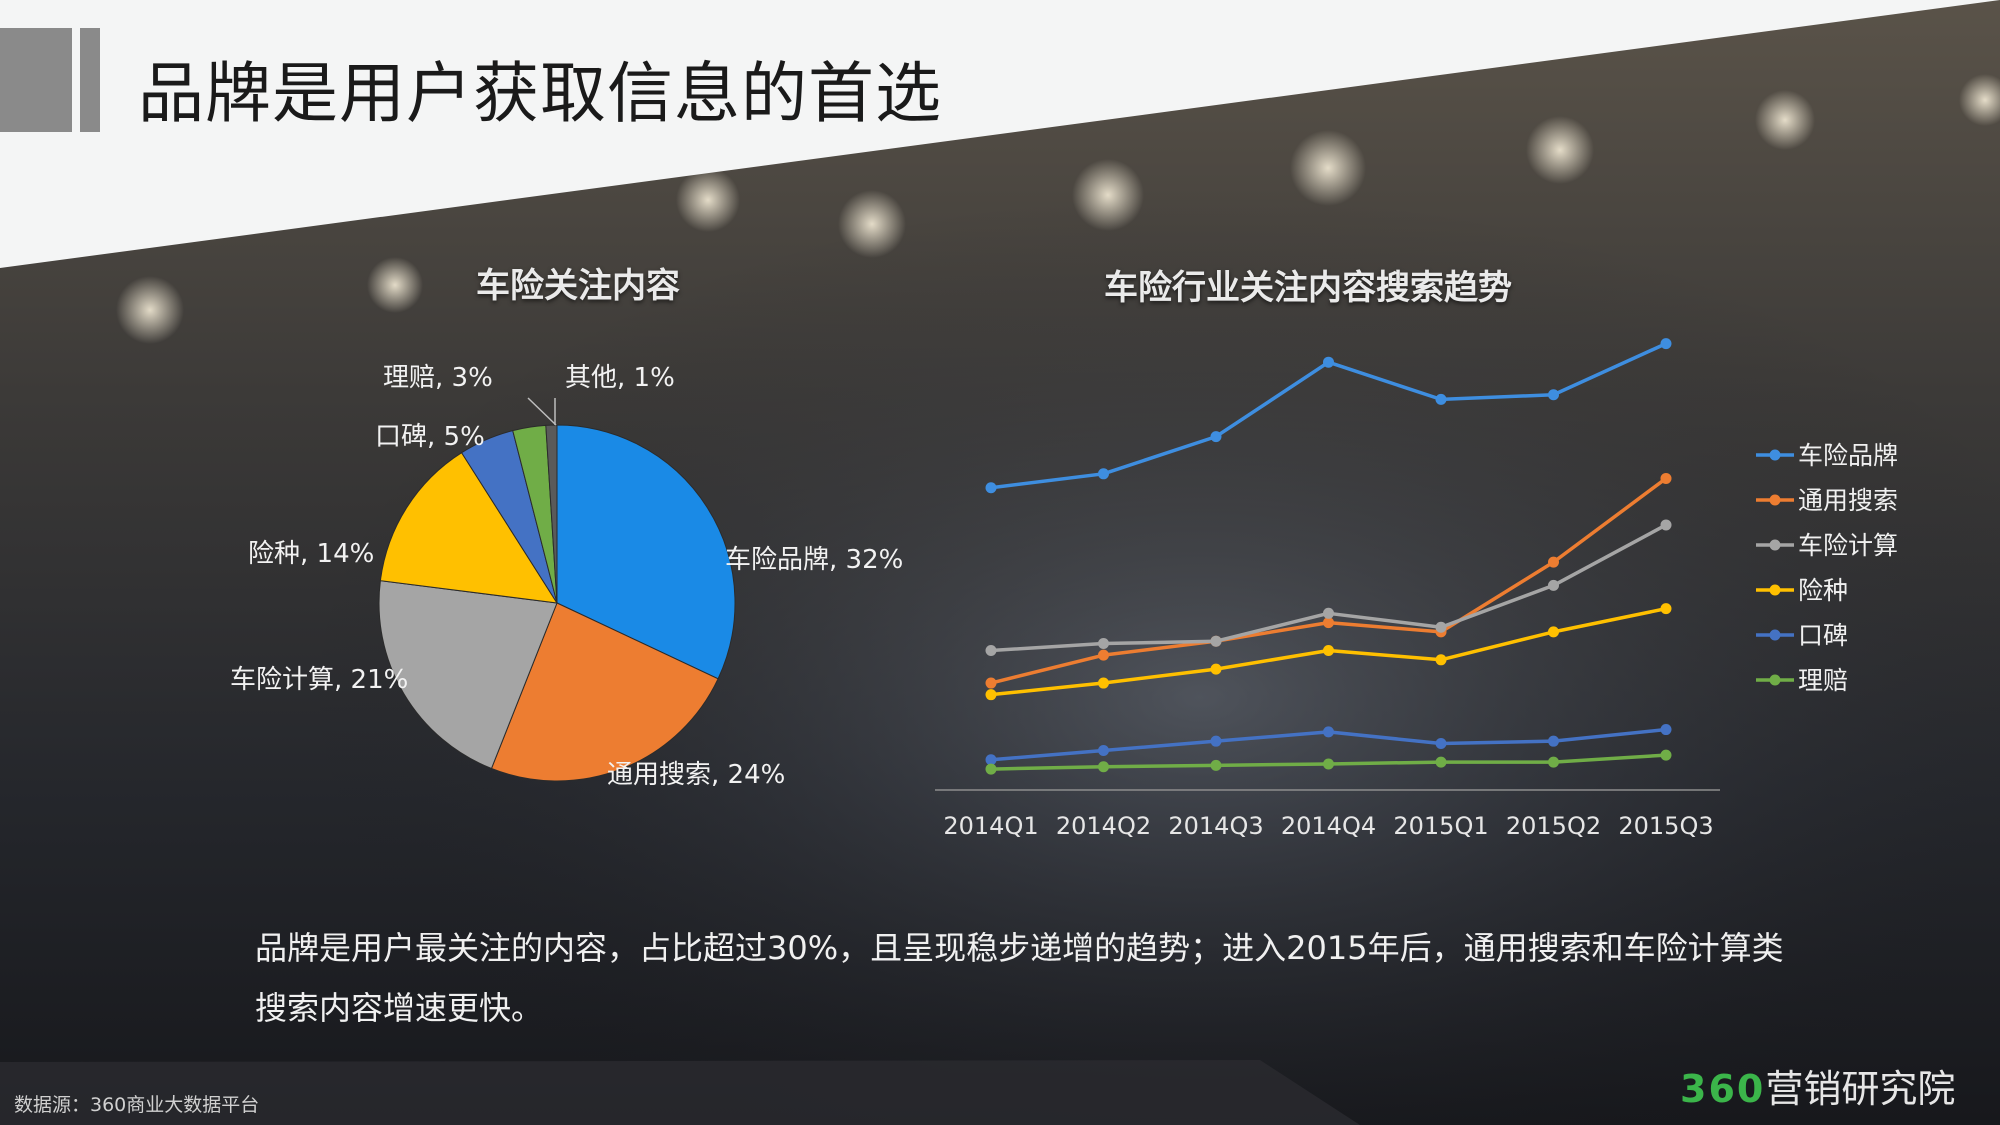 The height and width of the screenshot is (1125, 2000). I want to click on legend-label-1: 车险品牌, so click(1848, 455).